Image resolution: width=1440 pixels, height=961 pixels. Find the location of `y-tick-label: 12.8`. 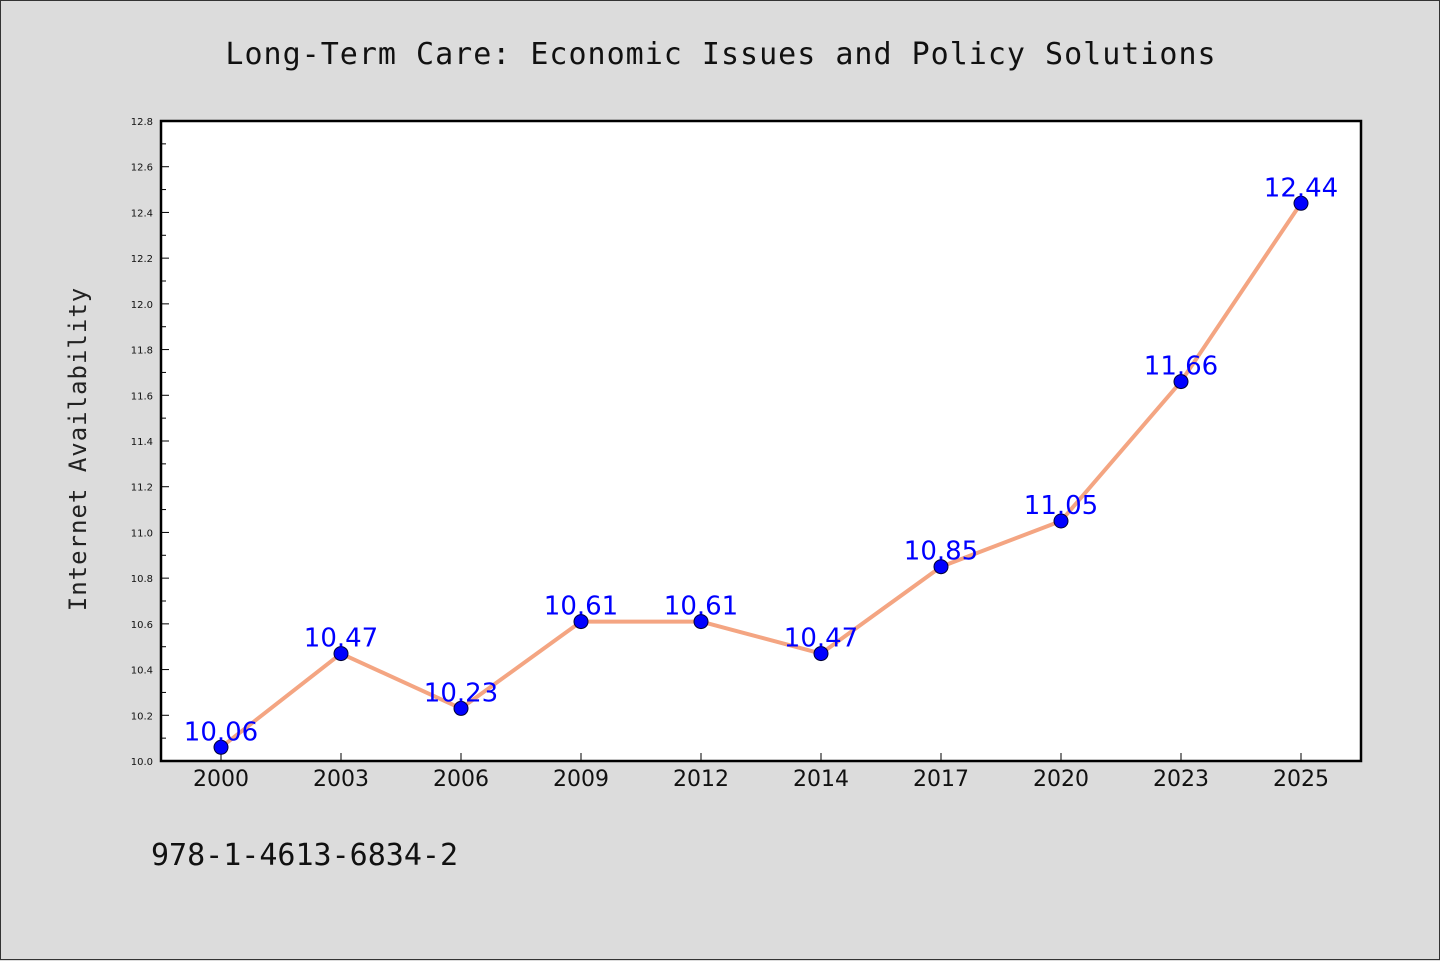

y-tick-label: 12.8 is located at coordinates (142, 122).